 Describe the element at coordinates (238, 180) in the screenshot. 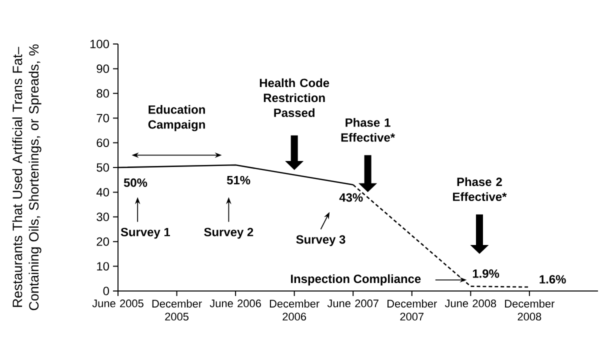

I see `data-label: 51%` at that location.